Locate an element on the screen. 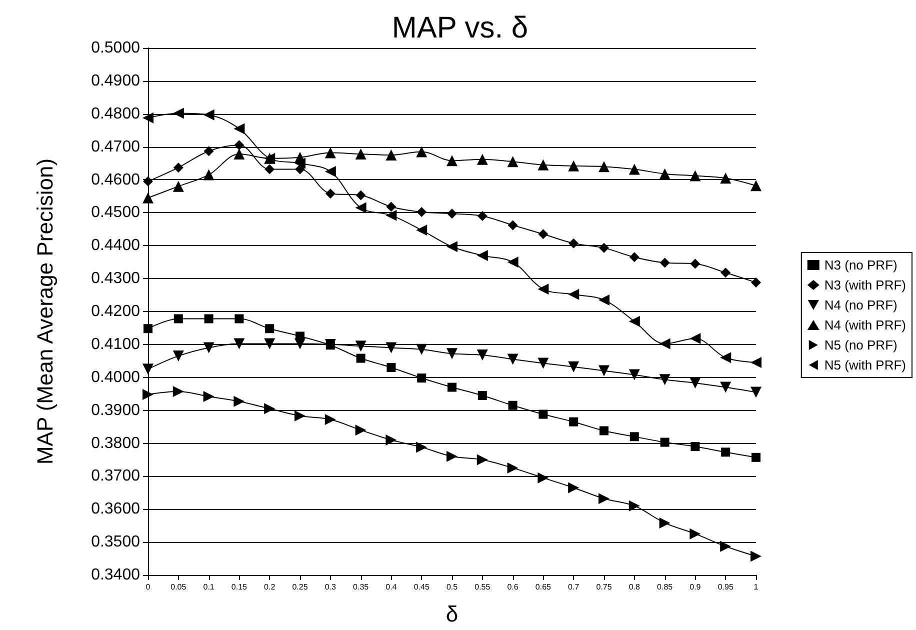 The image size is (916, 630). y-tick-label: 0.3800 is located at coordinates (115, 443).